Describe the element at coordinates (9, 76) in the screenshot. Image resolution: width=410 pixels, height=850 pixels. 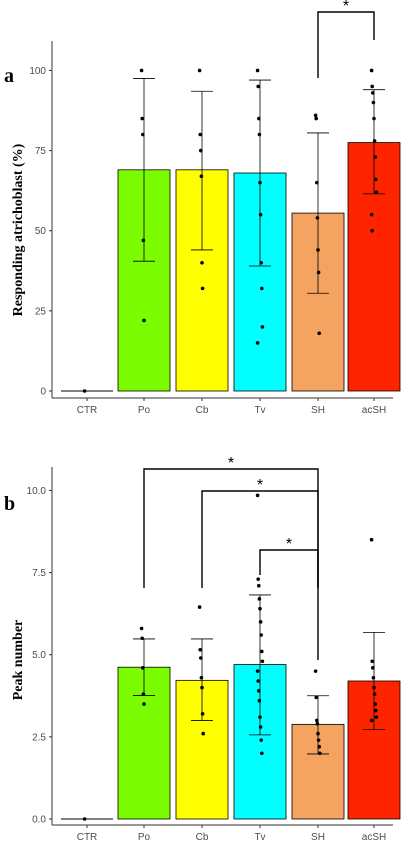
I see `panel-a-letter: a` at that location.